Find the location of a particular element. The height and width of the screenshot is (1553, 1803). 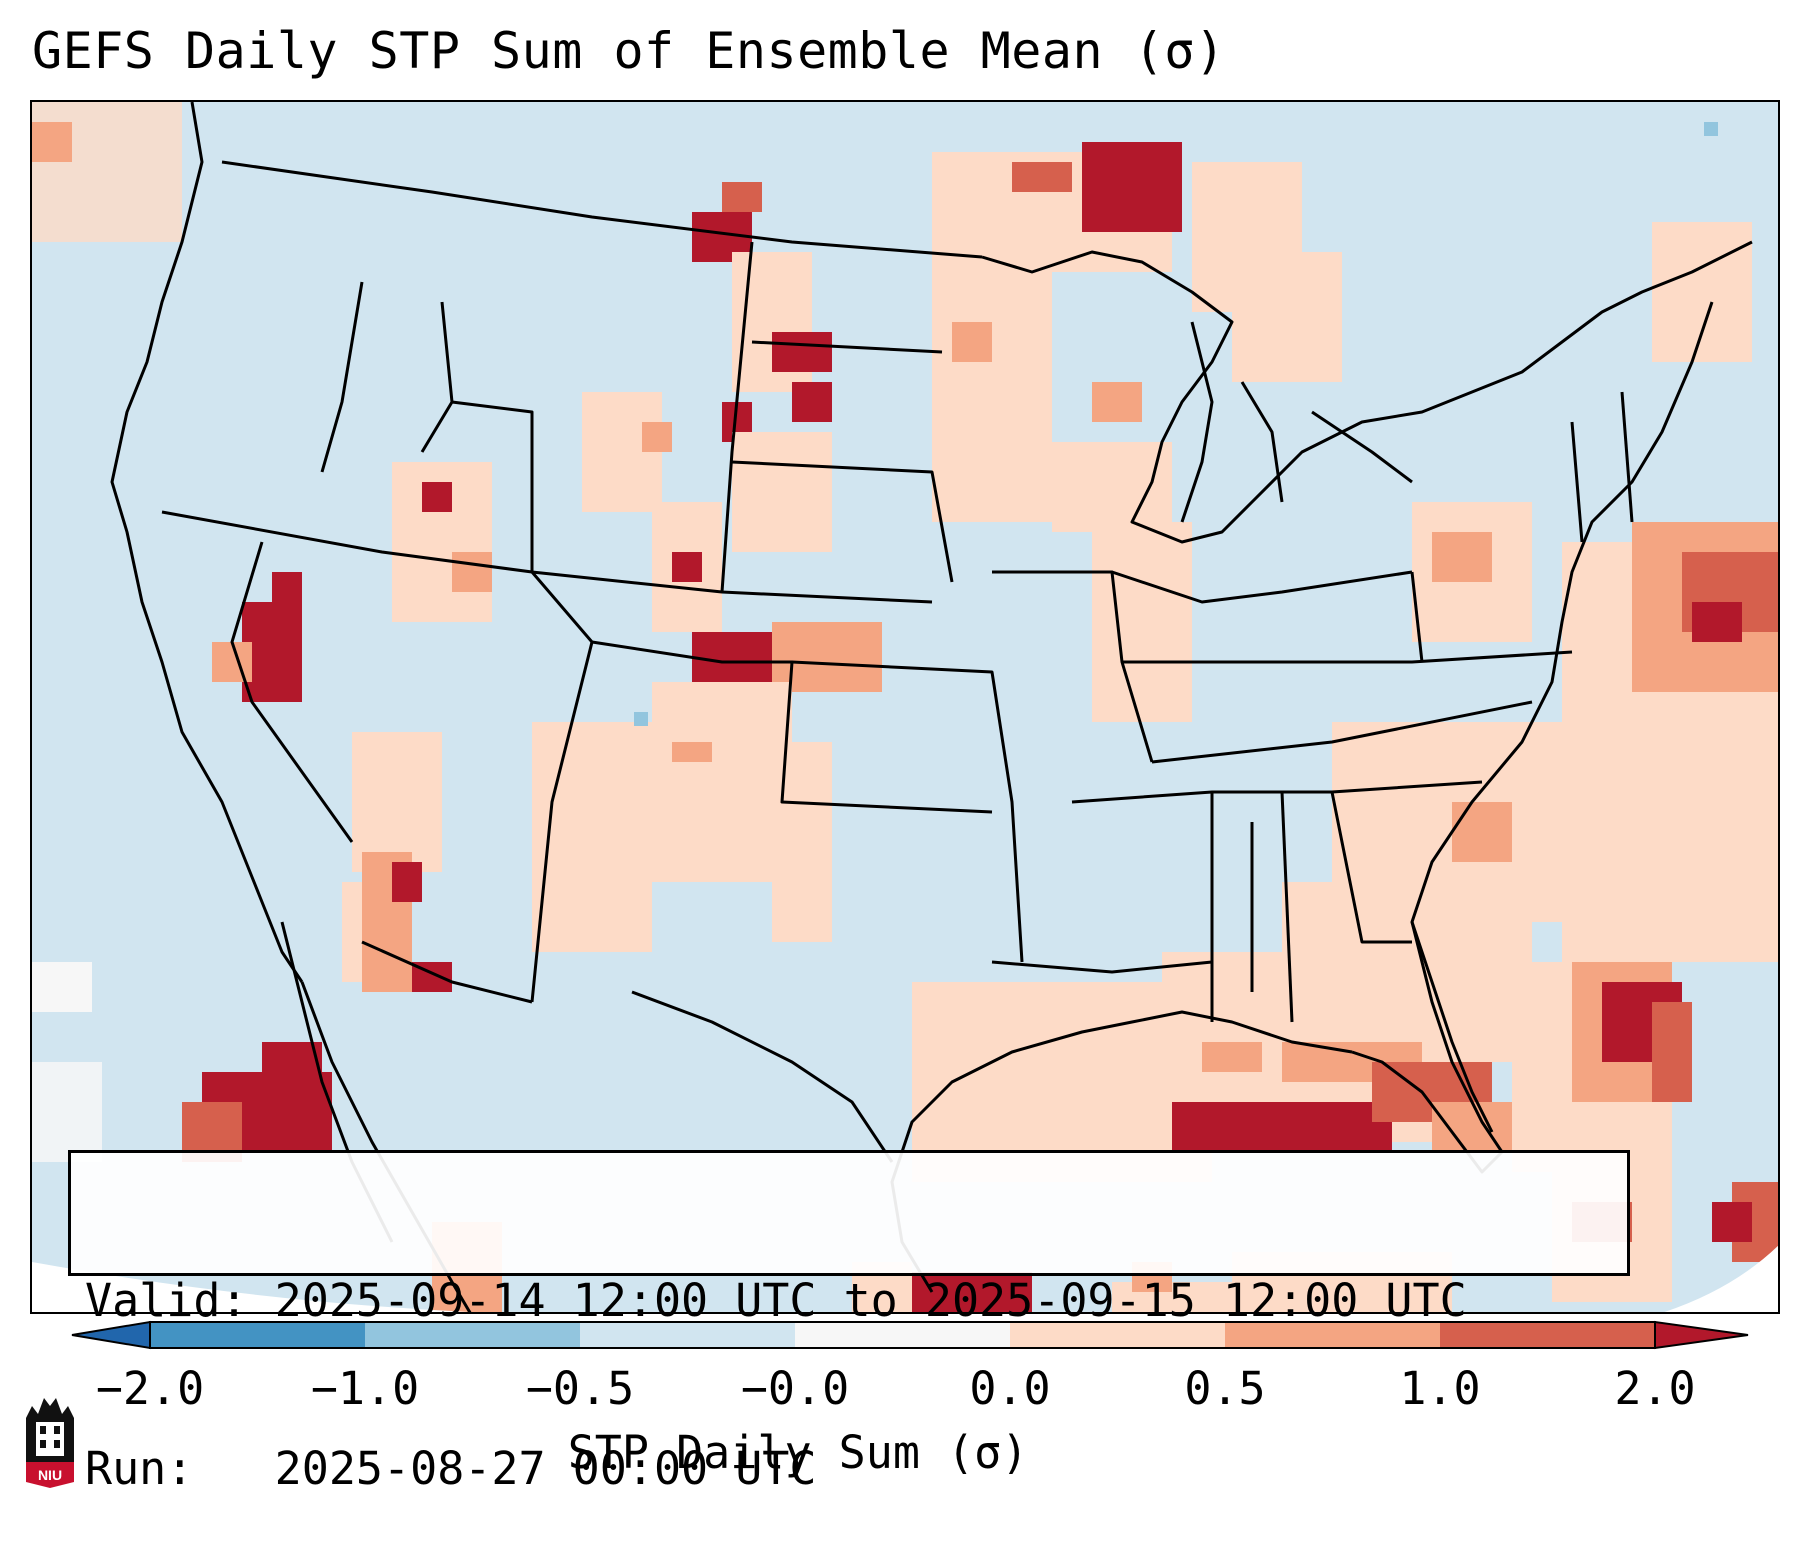

run-line: Run: 2025-08-27 00:00 UTC is located at coordinates (451, 1468).